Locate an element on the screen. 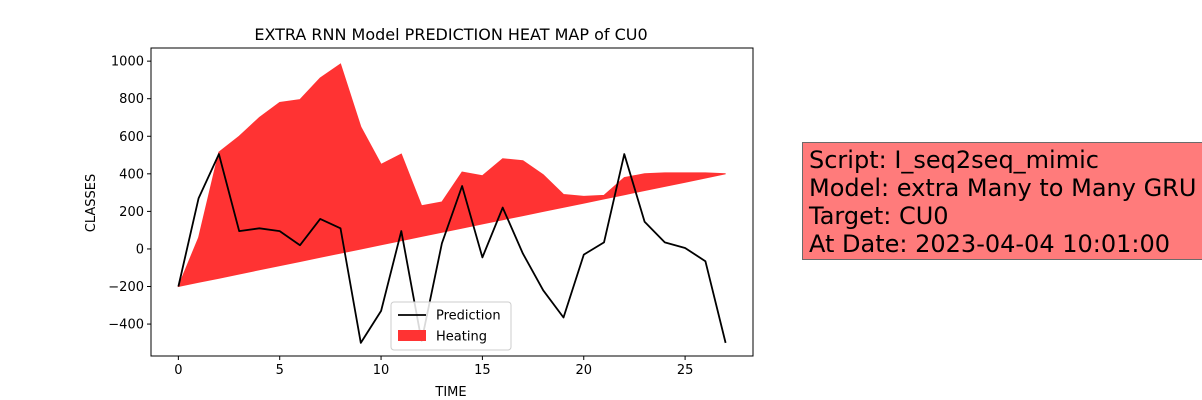  legend: Prediction Heating is located at coordinates (451, 326).